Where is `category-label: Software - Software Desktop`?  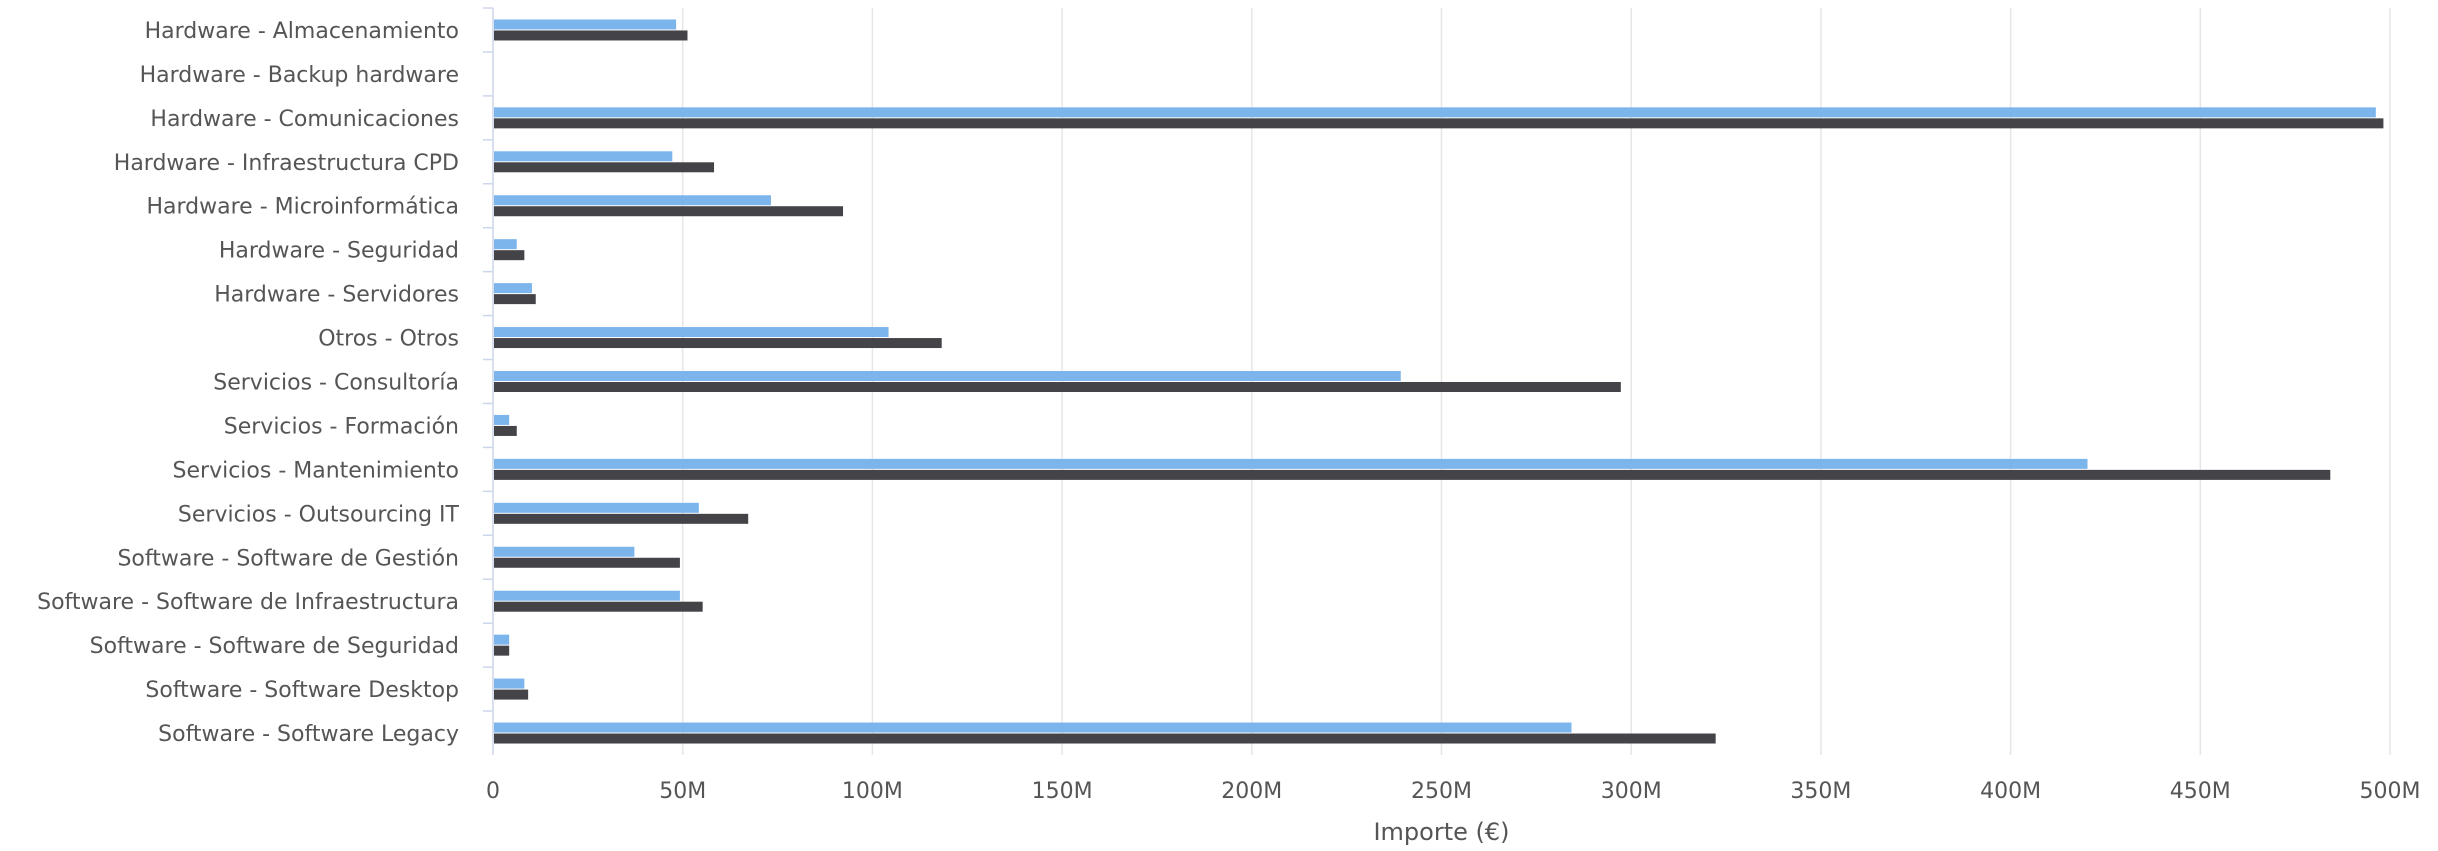
category-label: Software - Software Desktop is located at coordinates (302, 690).